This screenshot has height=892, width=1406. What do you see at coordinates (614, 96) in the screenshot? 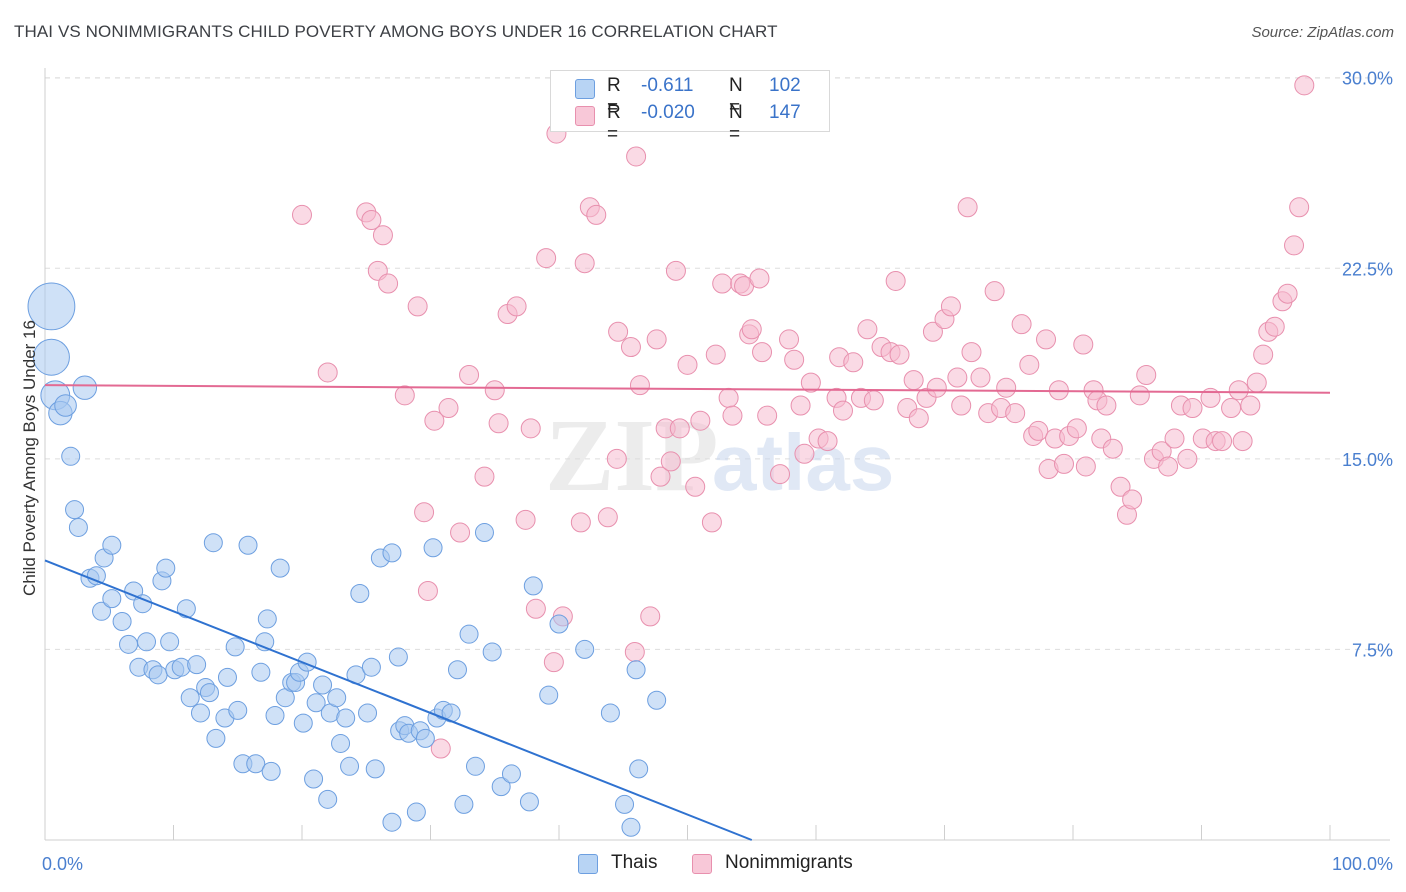
I see `legend-r-label: R =` at bounding box center [614, 96].